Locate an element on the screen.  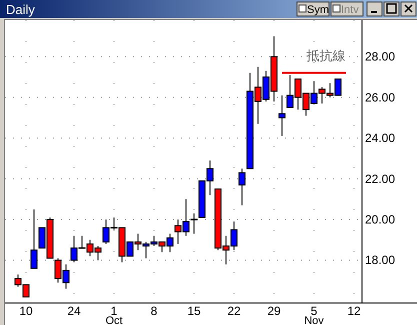
x-tick-label: 1 Oct is located at coordinates (114, 314).